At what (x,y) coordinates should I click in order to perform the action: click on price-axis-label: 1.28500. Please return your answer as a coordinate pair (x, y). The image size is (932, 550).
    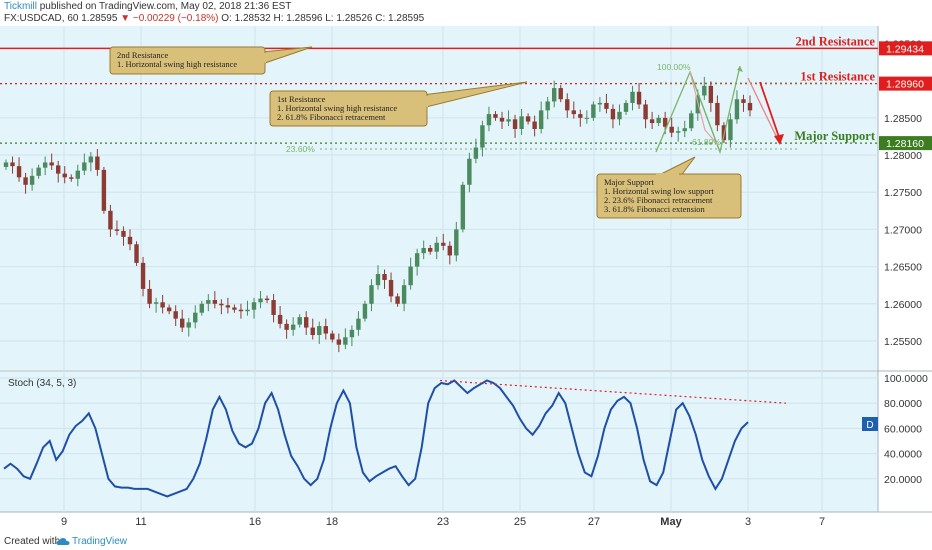
    Looking at the image, I should click on (903, 119).